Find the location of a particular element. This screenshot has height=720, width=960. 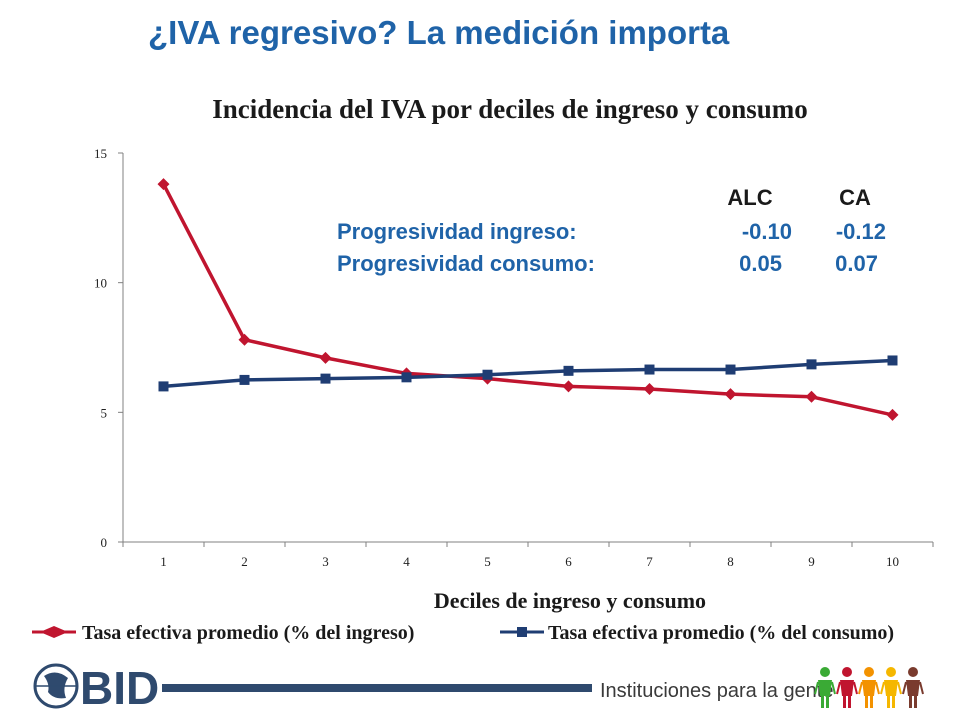

x-tick-label: 4 is located at coordinates (406, 561).